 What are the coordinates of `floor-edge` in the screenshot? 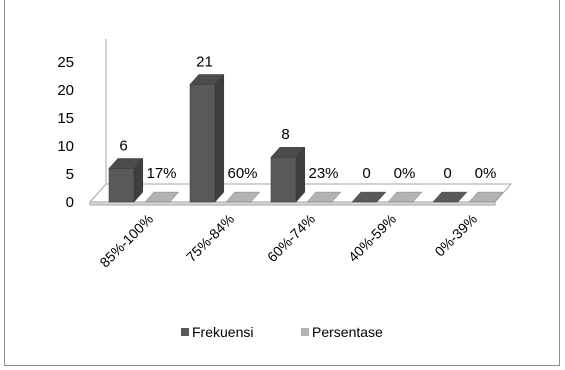 It's located at (292, 203).